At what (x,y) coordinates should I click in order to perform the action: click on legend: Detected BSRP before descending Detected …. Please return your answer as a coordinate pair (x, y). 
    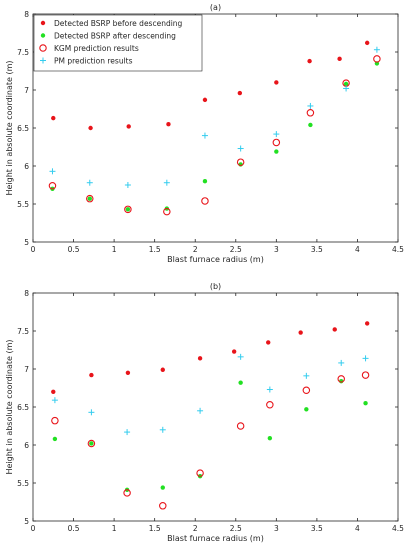
    Looking at the image, I should click on (118, 43).